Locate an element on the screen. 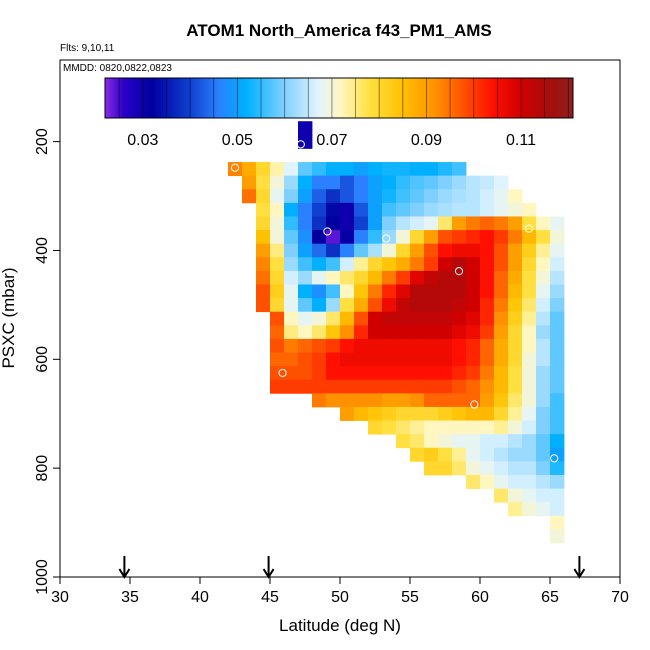 The image size is (650, 650). x-tick-label: 70 is located at coordinates (620, 597).